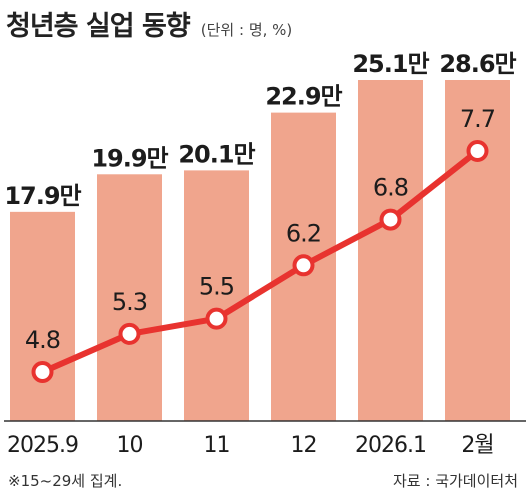 The image size is (530, 500). I want to click on category-label-4: 2026.1, so click(390, 445).